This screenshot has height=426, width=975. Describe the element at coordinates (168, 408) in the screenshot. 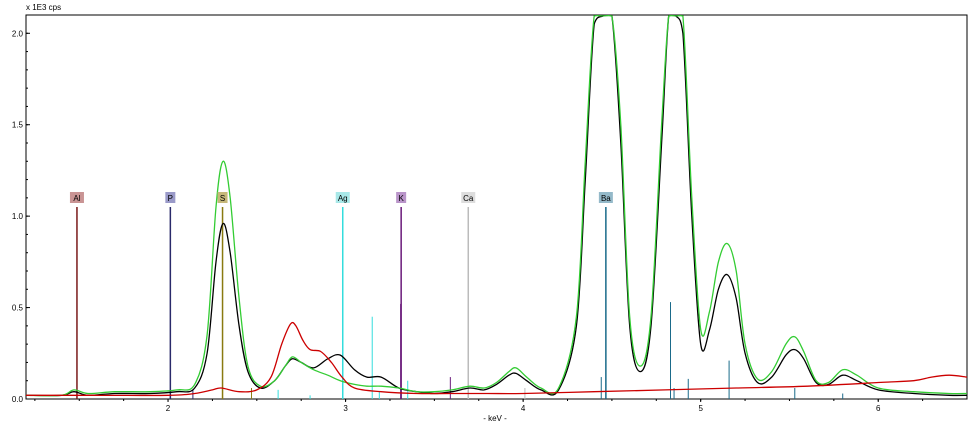

I see `x-tick-label: 2` at that location.